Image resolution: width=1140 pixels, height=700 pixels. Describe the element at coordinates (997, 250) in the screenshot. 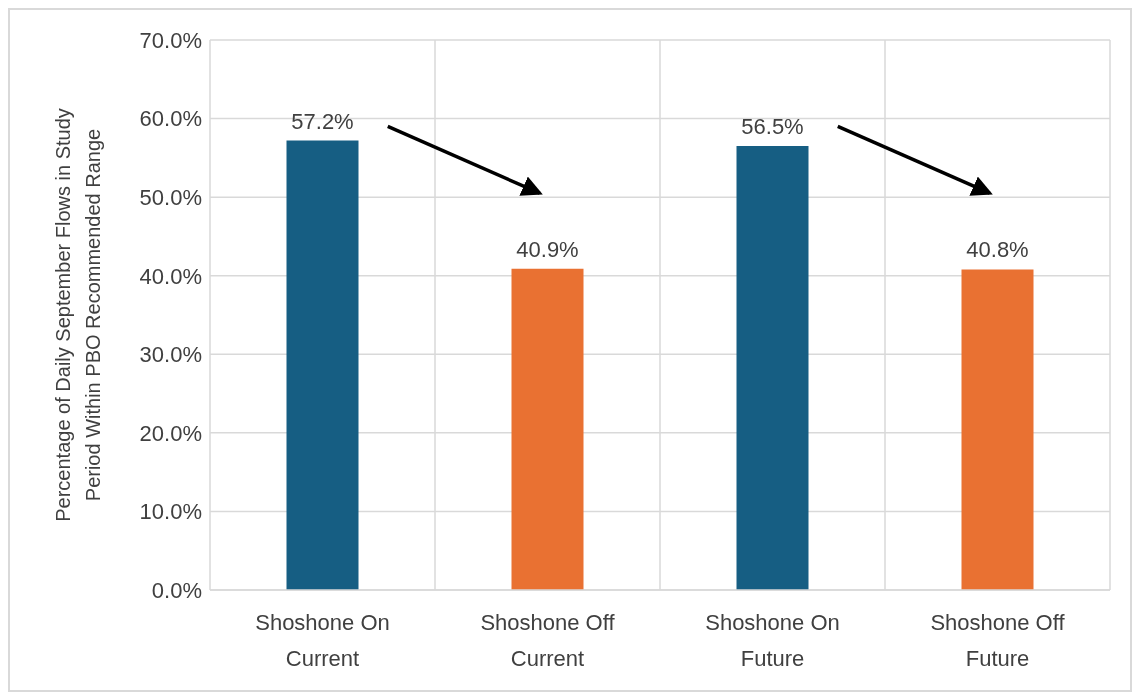

I see `data-label: 40.8%` at that location.